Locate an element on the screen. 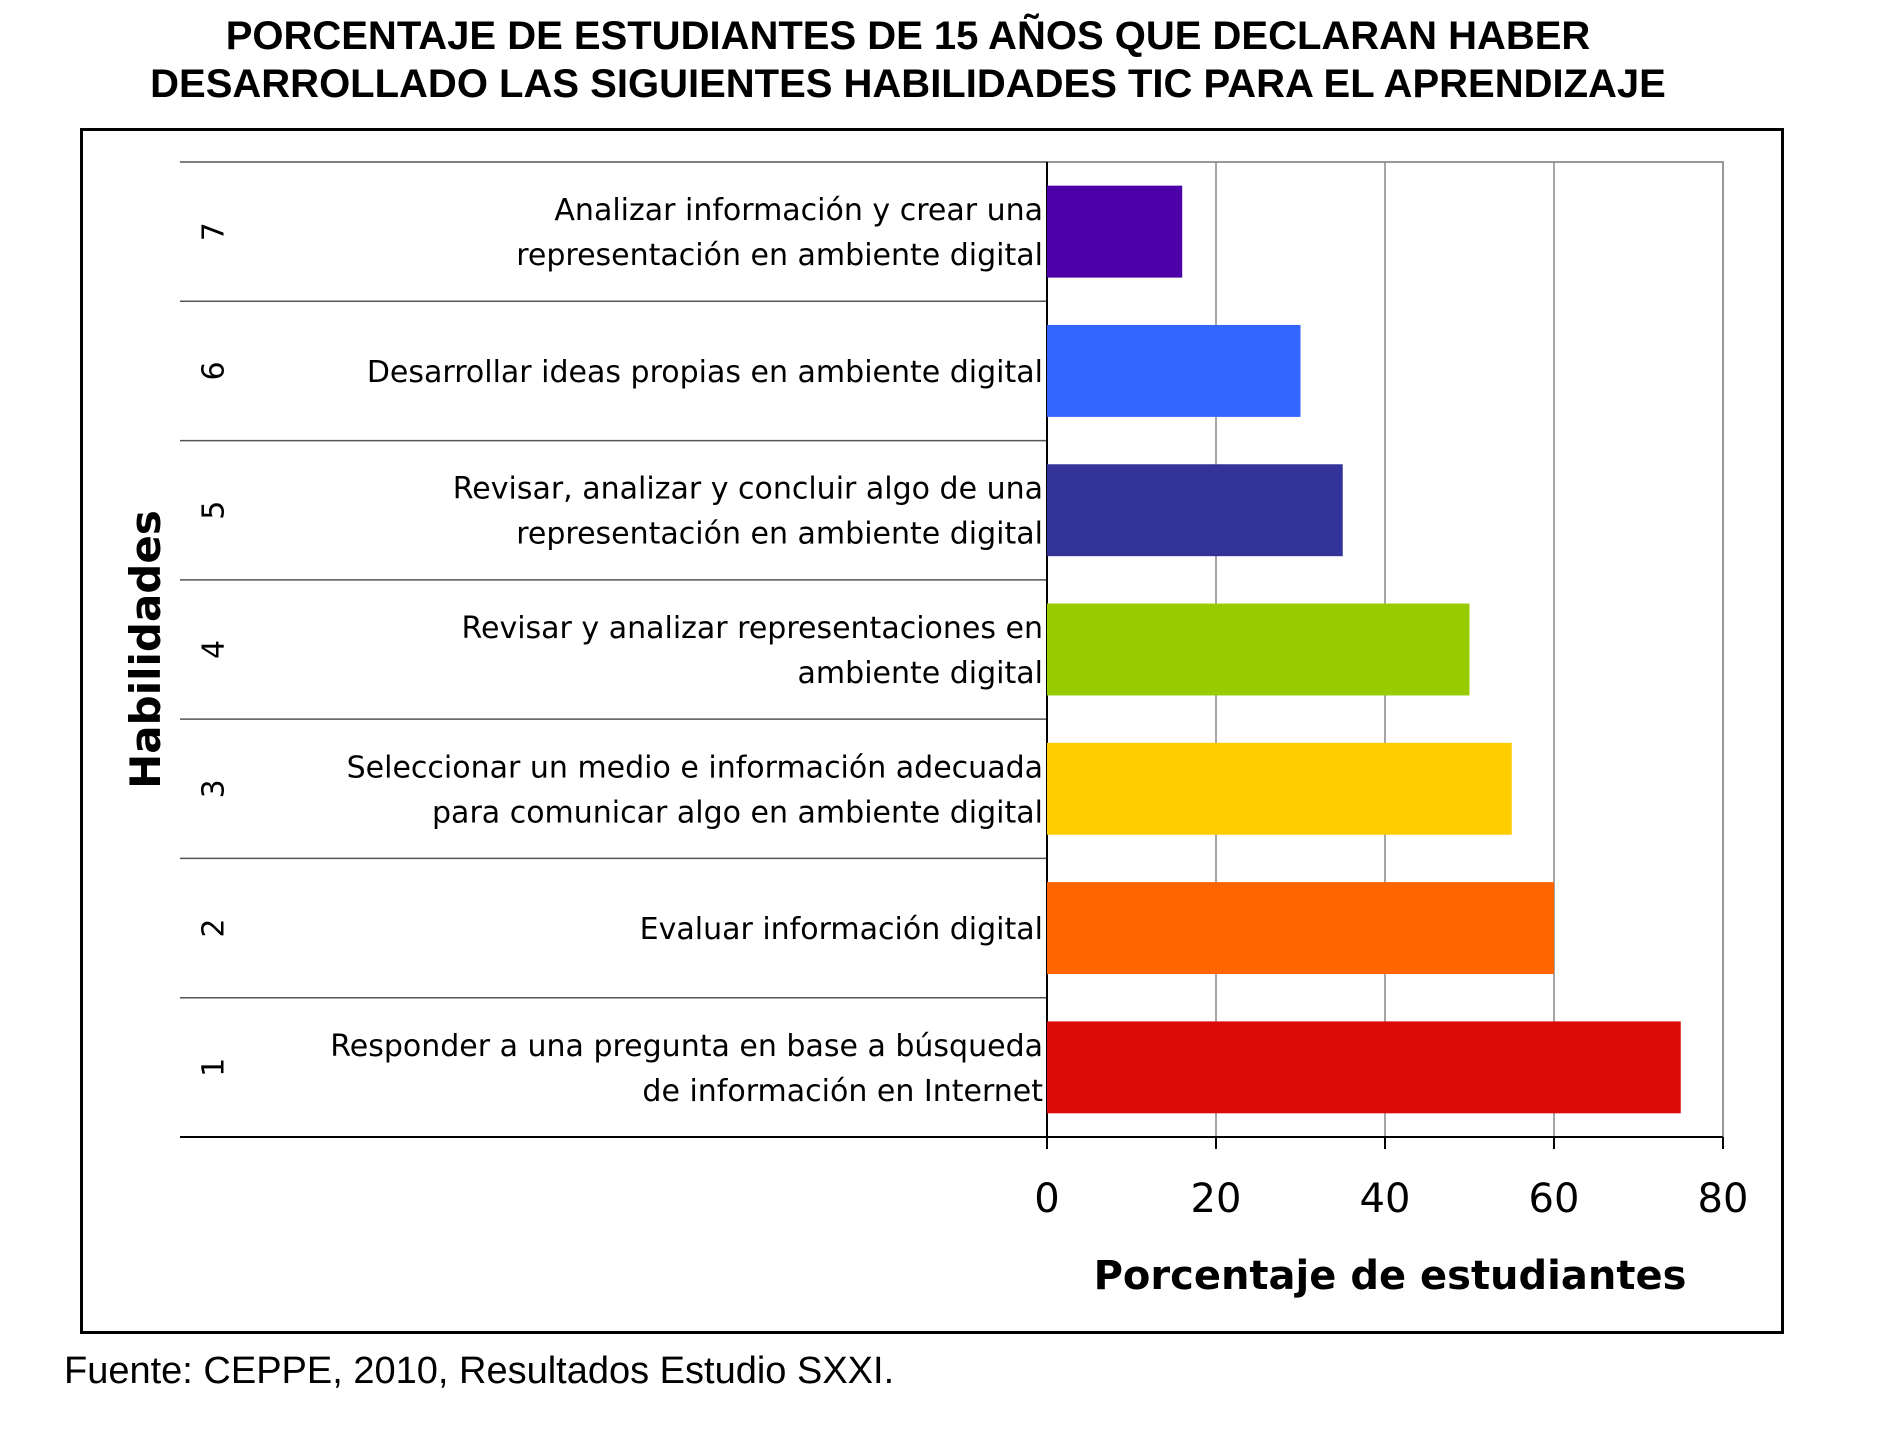  category-label: ambiente digital is located at coordinates (920, 673).